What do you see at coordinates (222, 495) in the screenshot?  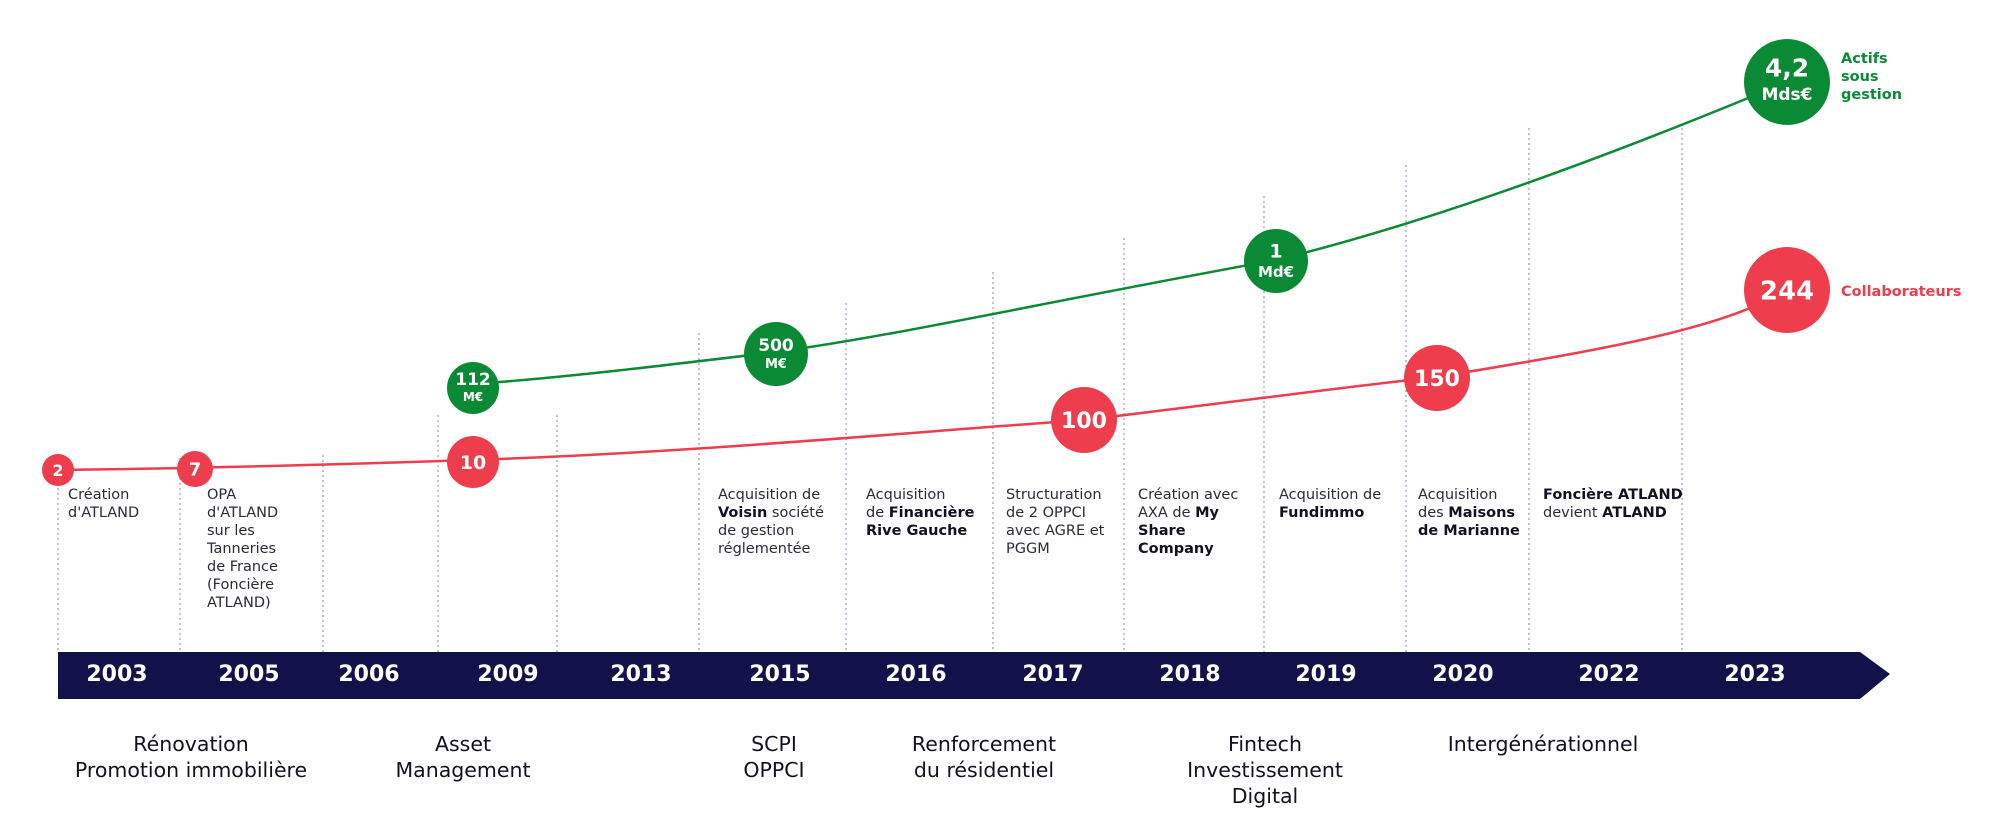 I see `event-fragment: OPA` at bounding box center [222, 495].